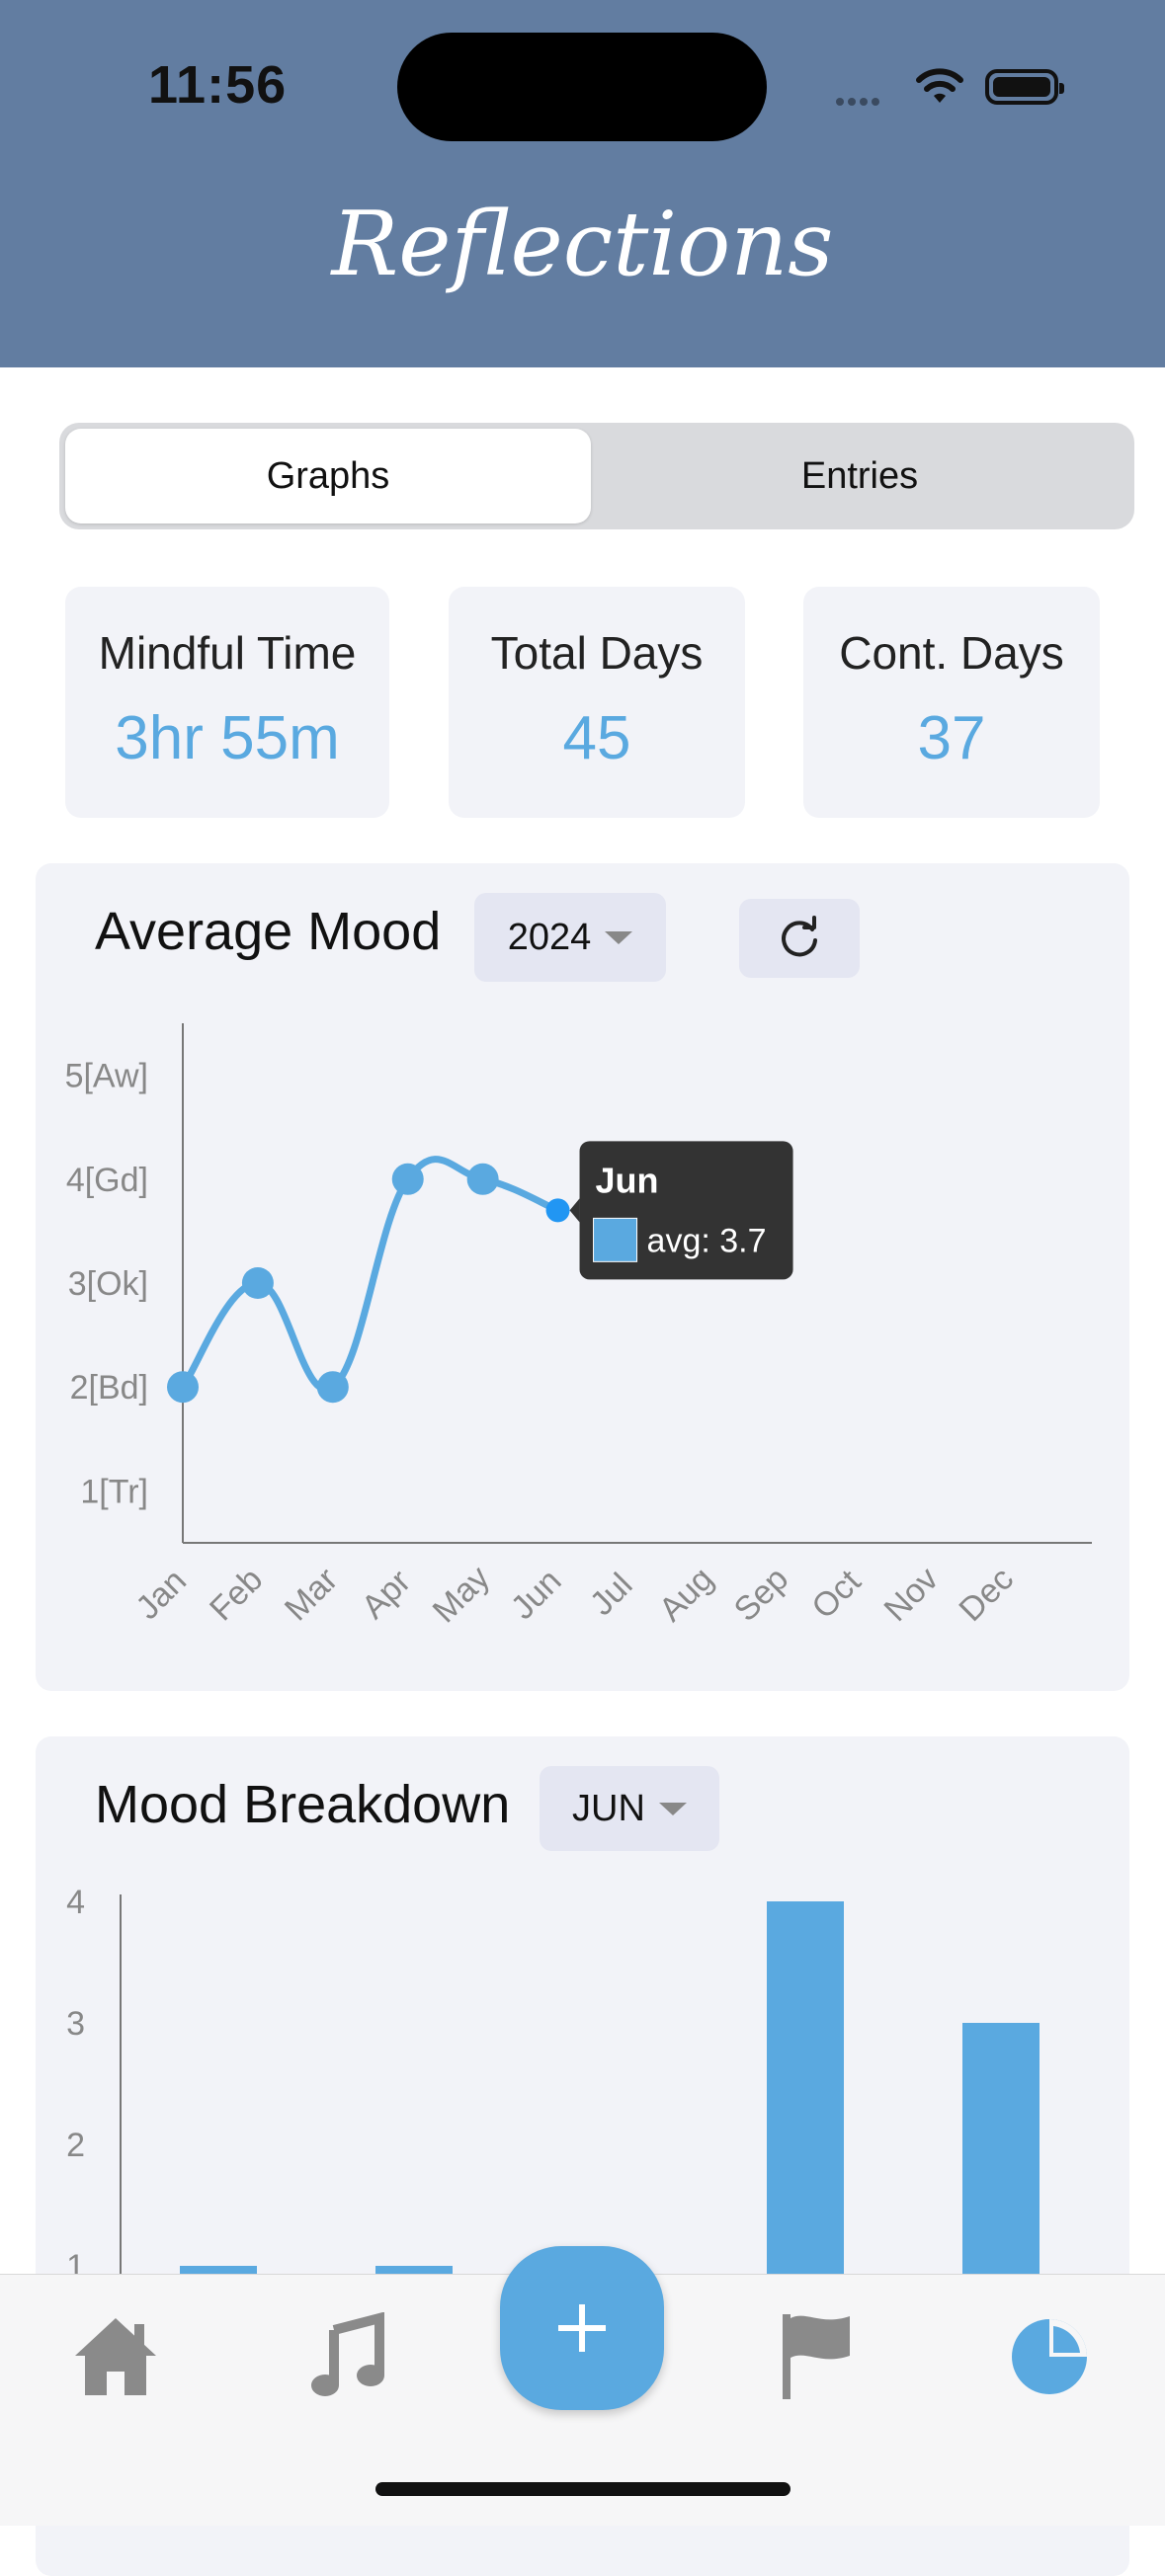  I want to click on month-dropdown-value: JUN, so click(608, 1808).